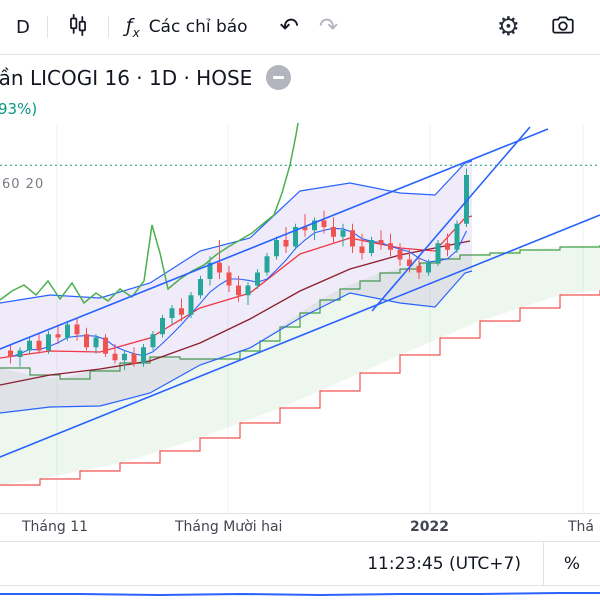 This screenshot has height=600, width=600. I want to click on collapse-button, so click(279, 77).